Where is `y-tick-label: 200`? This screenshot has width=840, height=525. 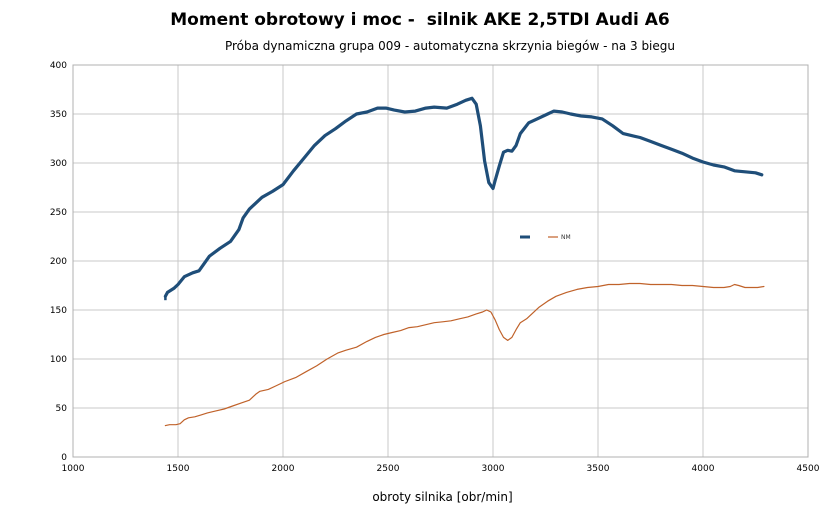 y-tick-label: 200 is located at coordinates (58, 262).